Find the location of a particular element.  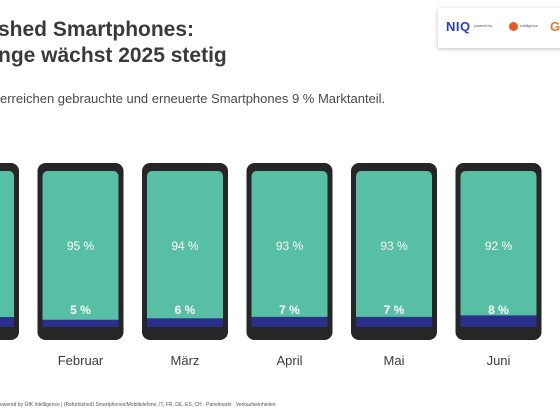

gfk-intelligence-text: Intelligence is located at coordinates (529, 26).